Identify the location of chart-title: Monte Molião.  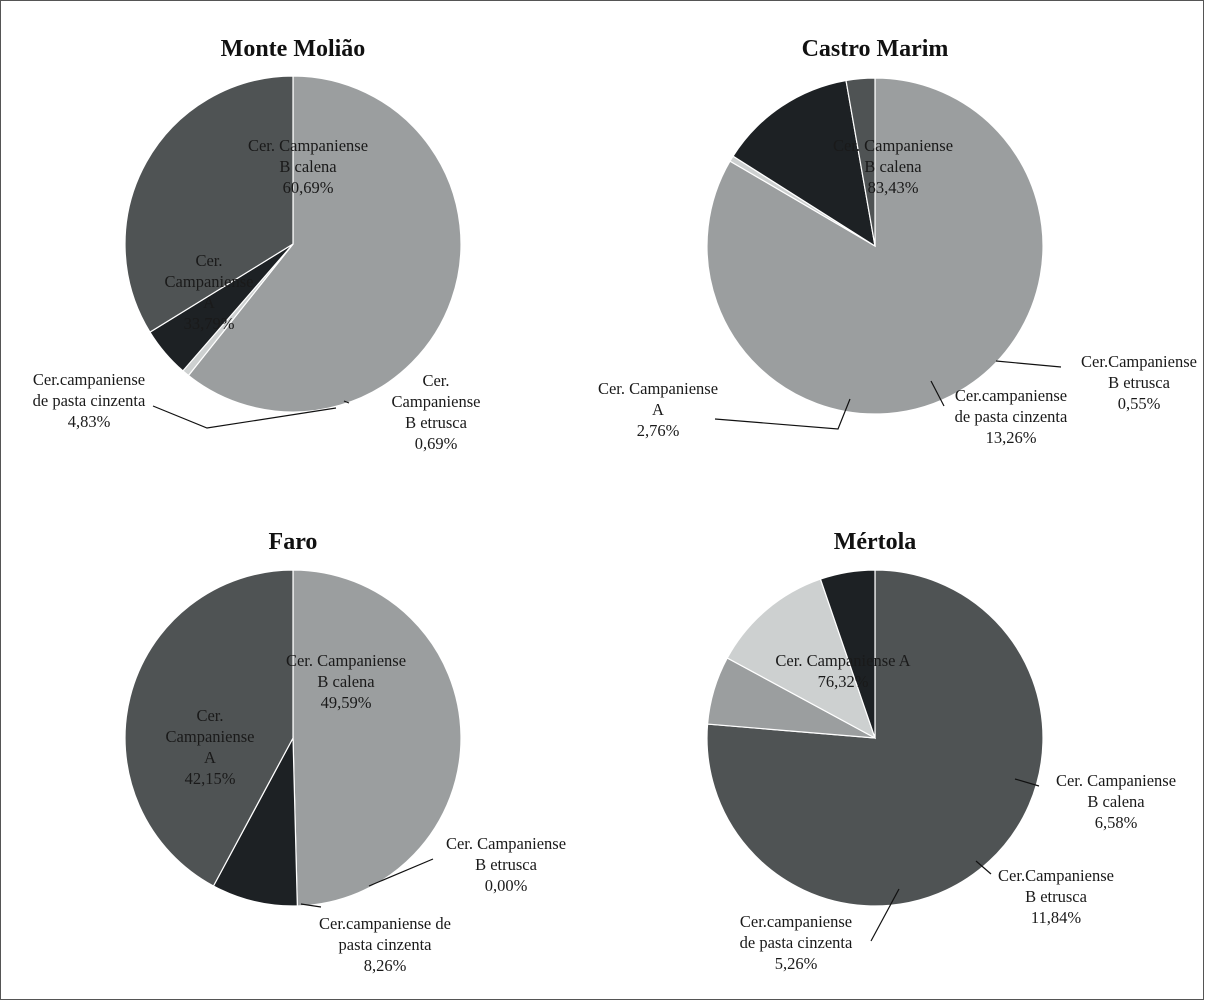
(293, 49).